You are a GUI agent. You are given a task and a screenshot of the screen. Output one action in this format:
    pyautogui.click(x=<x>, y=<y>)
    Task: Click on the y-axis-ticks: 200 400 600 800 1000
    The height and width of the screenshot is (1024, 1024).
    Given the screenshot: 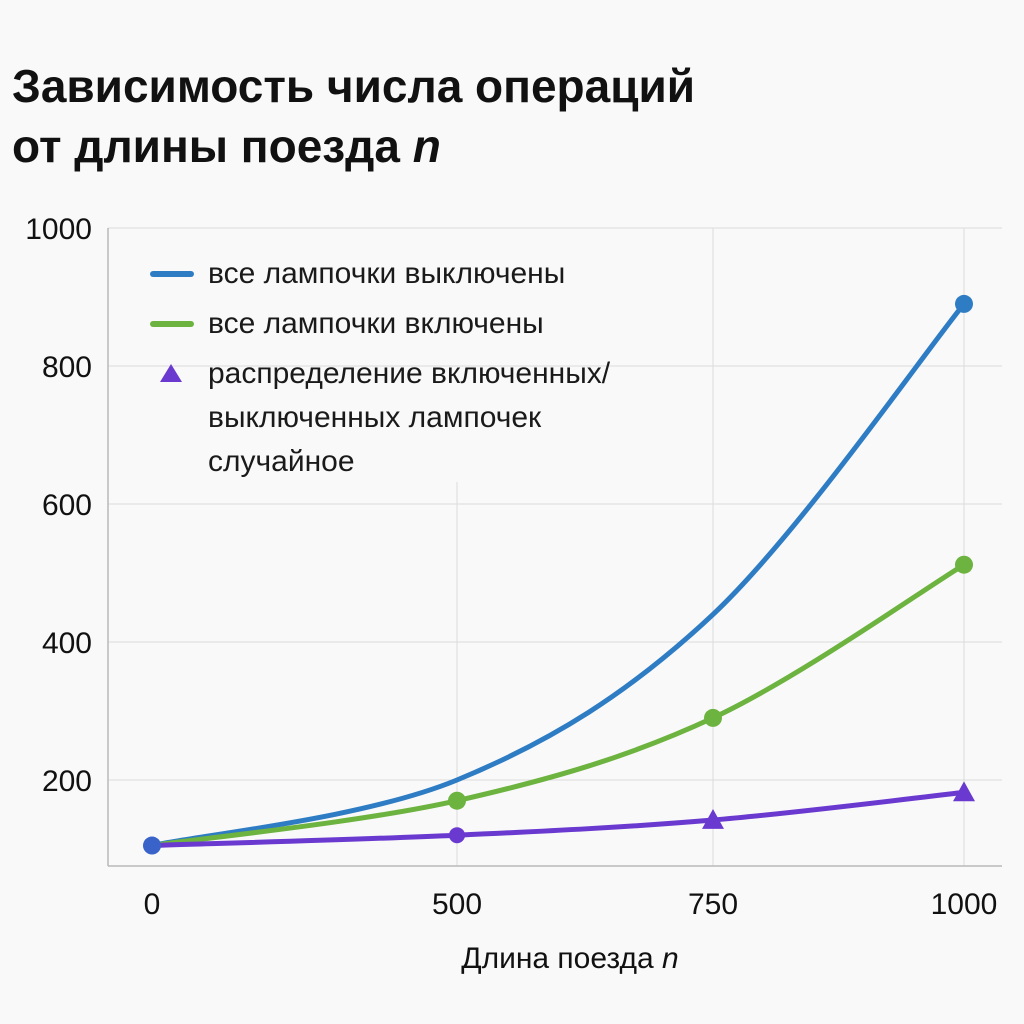 What is the action you would take?
    pyautogui.click(x=58, y=505)
    